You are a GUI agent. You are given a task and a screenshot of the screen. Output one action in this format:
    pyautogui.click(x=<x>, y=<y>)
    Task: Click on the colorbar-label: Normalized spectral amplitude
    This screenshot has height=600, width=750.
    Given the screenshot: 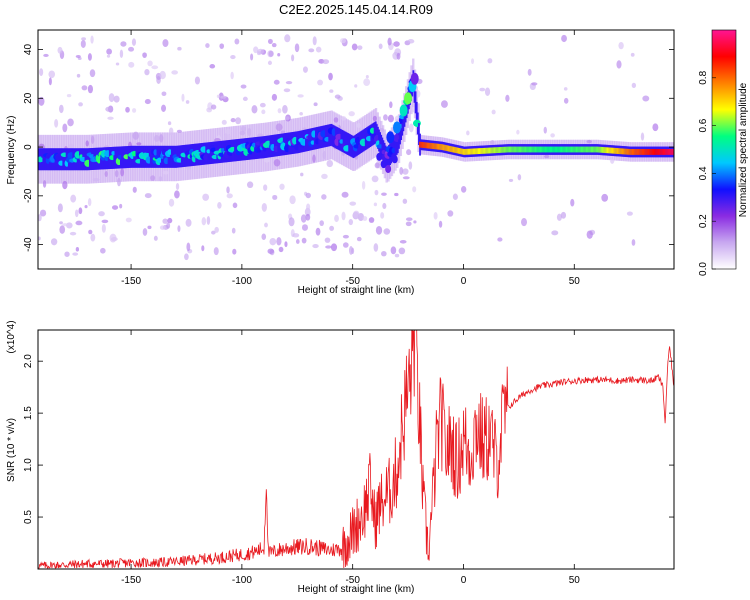 What is the action you would take?
    pyautogui.click(x=743, y=149)
    